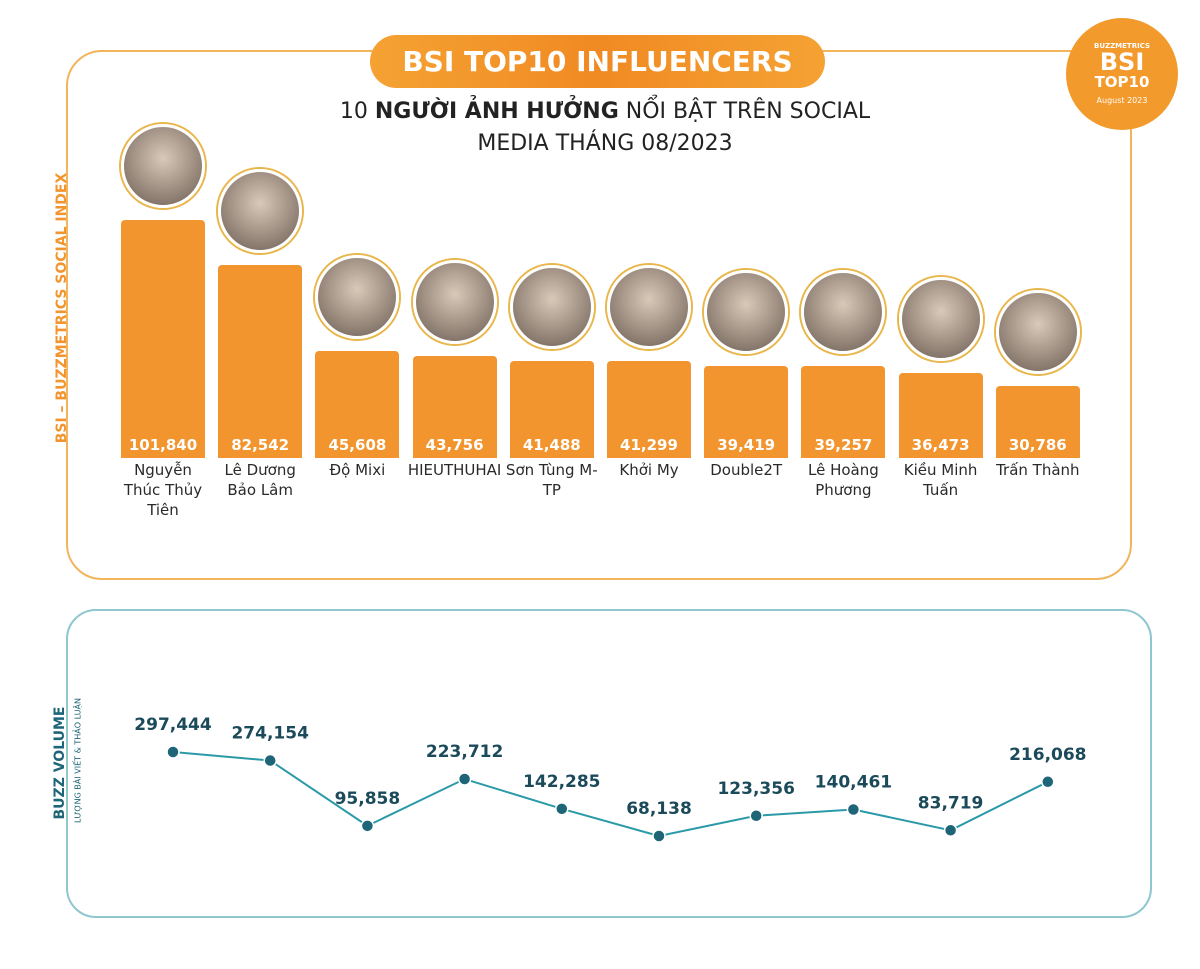 Image resolution: width=1200 pixels, height=969 pixels. Describe the element at coordinates (163, 445) in the screenshot. I see `value-label: 101,840` at that location.